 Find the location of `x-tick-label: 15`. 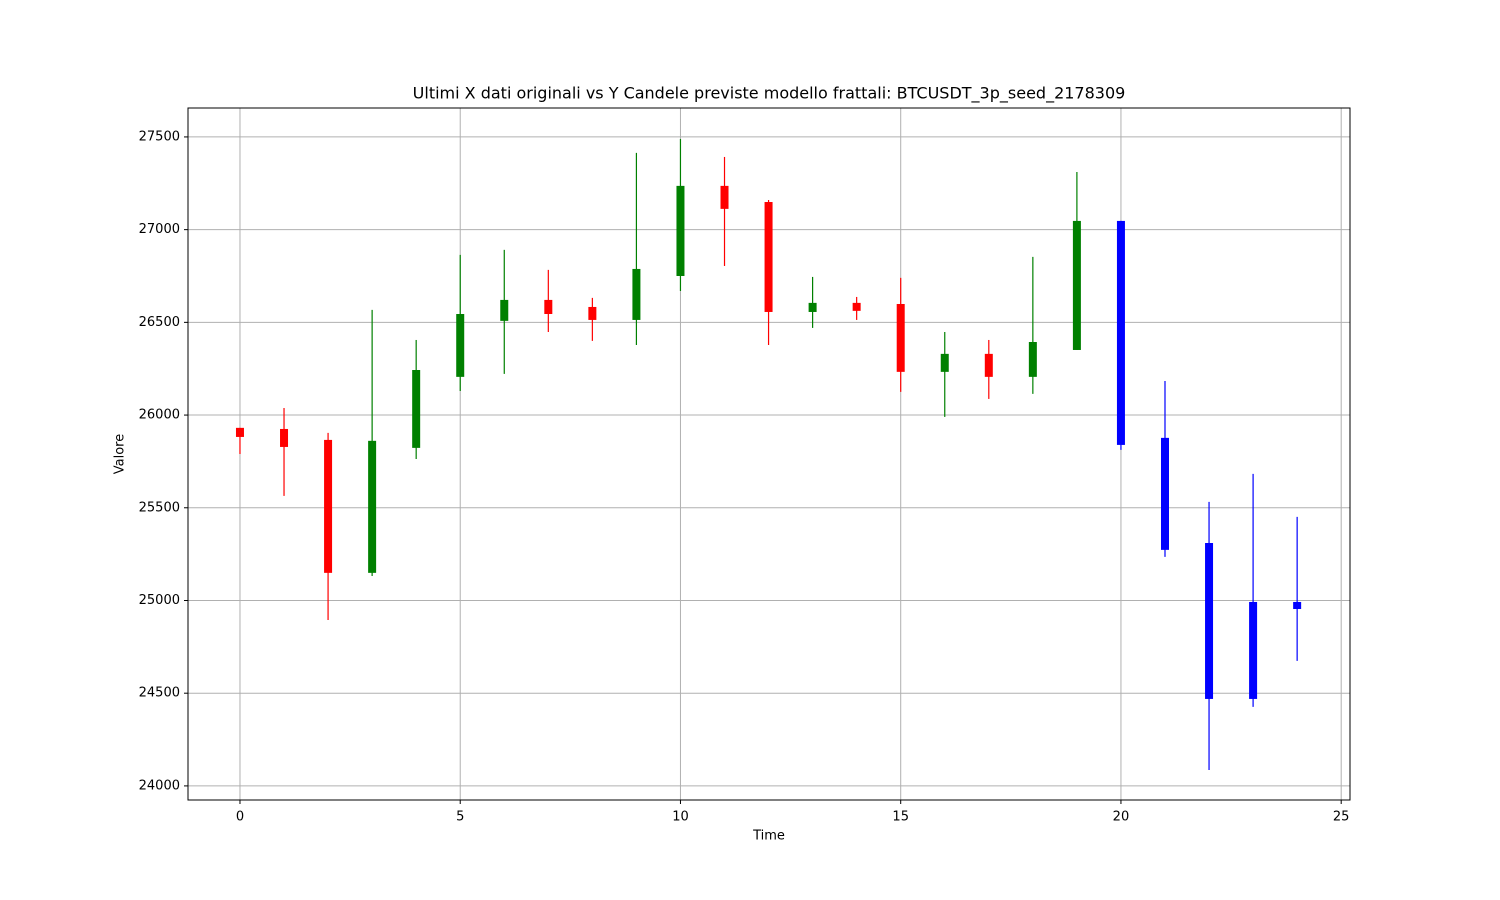

x-tick-label: 15 is located at coordinates (900, 817).